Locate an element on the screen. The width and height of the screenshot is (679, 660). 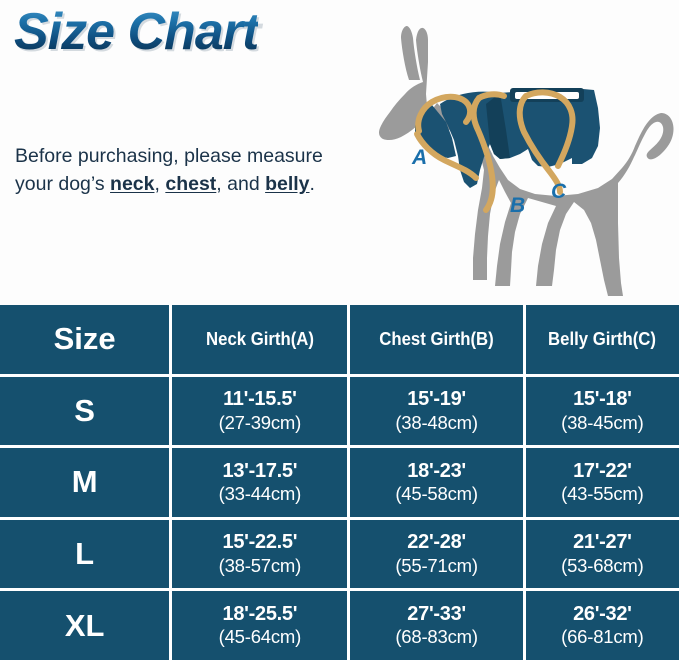
cell-chest: 18'-23' (45-58cm) is located at coordinates (436, 482).